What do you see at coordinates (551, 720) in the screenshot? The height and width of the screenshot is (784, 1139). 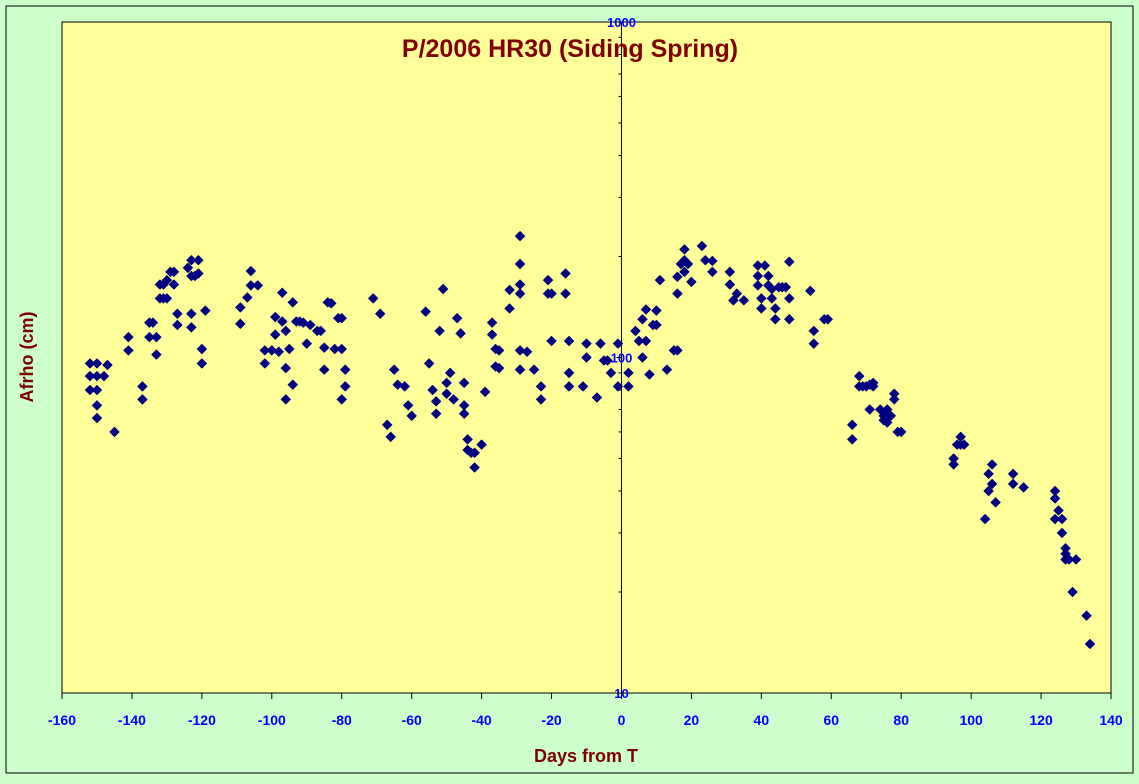 I see `x-tick-label: -20` at bounding box center [551, 720].